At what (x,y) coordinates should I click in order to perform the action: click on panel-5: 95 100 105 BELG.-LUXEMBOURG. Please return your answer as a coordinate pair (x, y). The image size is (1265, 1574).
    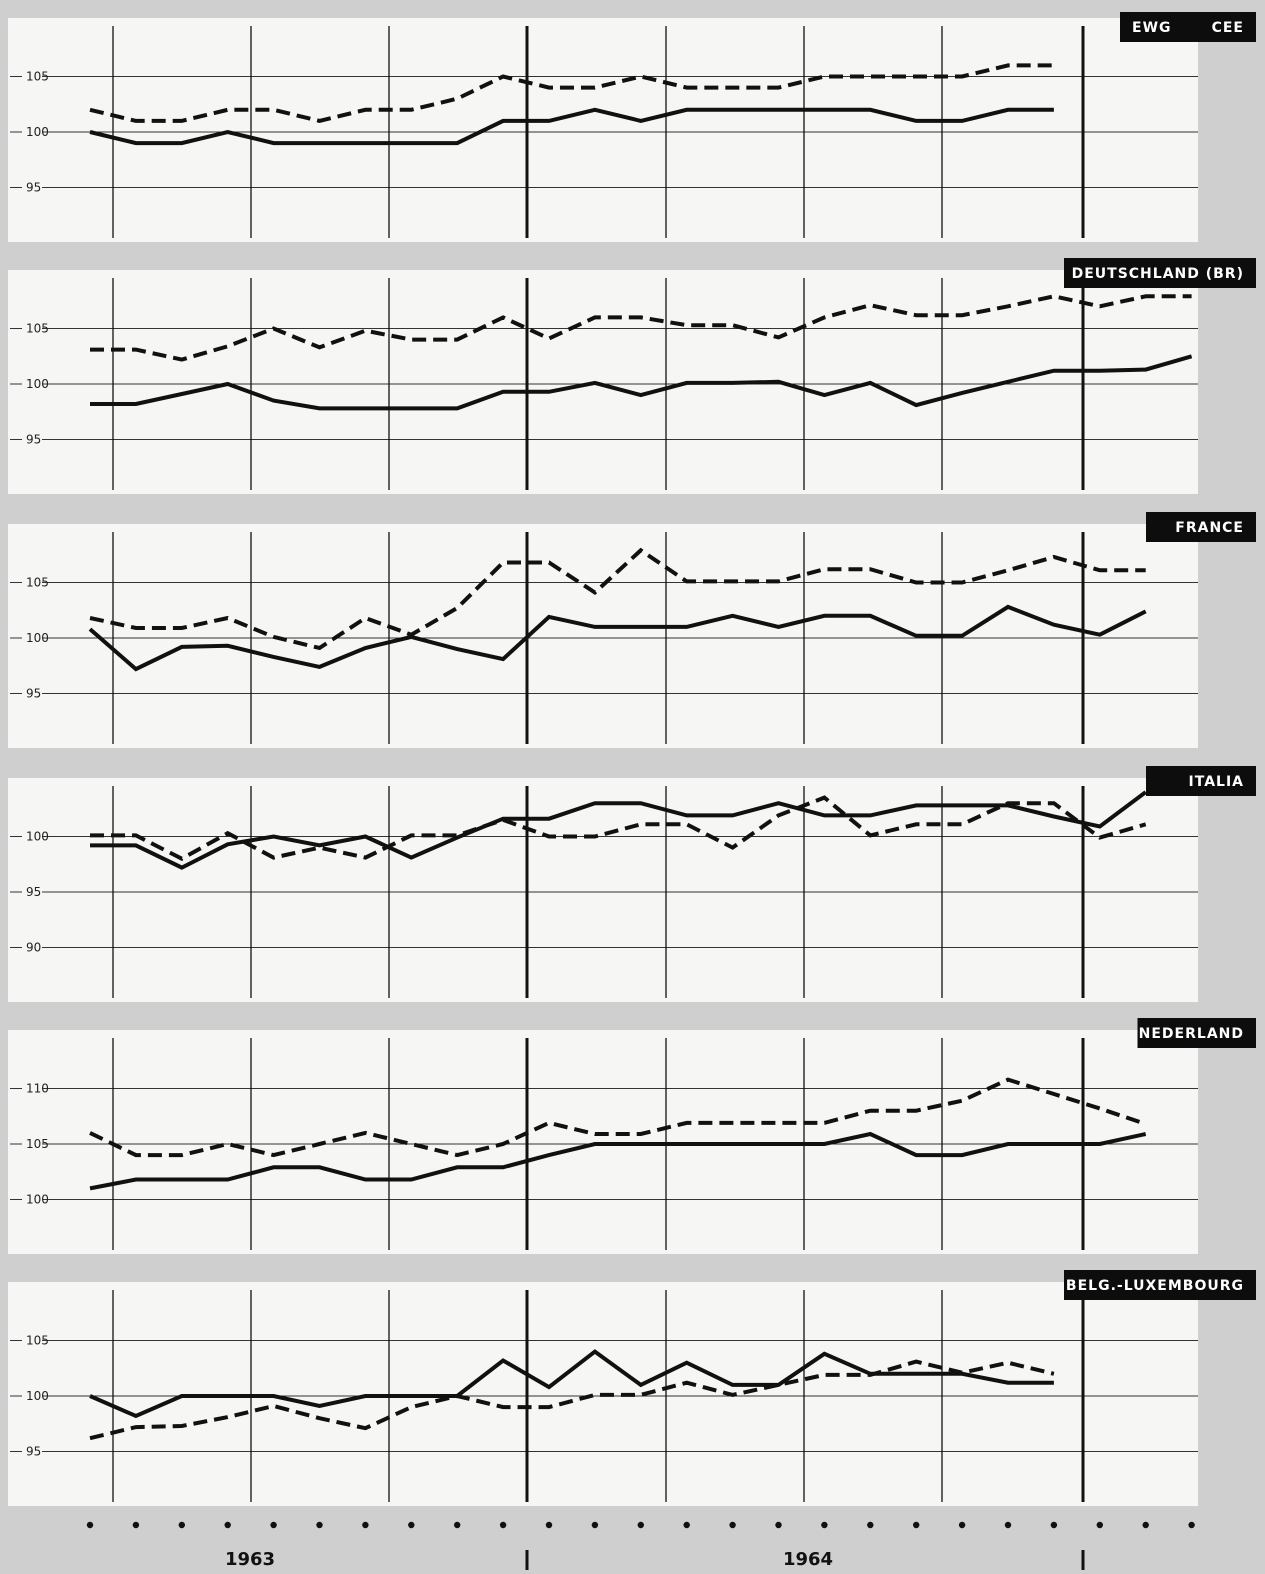
    Looking at the image, I should click on (632, 1388).